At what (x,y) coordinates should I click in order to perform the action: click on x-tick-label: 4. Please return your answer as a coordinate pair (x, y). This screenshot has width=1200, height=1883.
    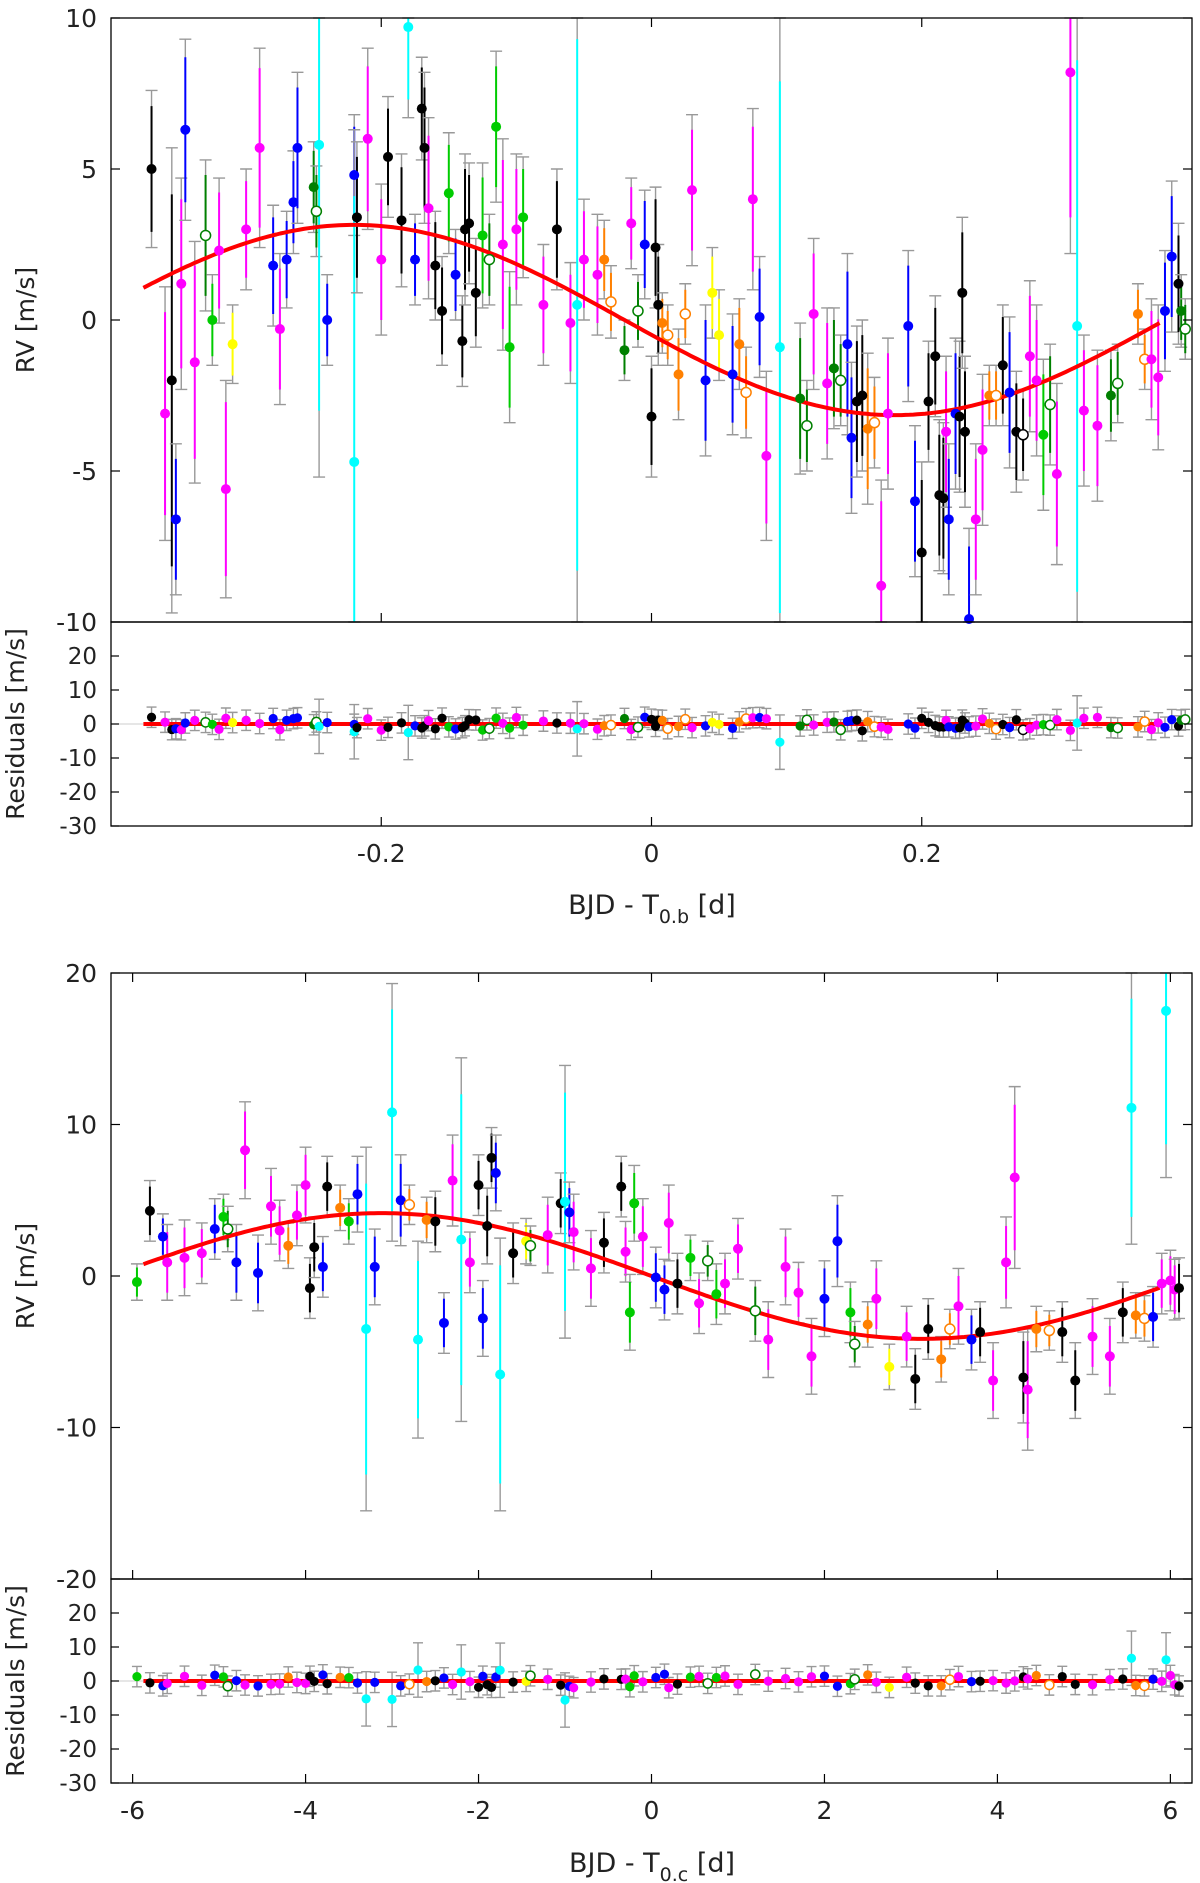
    Looking at the image, I should click on (997, 1810).